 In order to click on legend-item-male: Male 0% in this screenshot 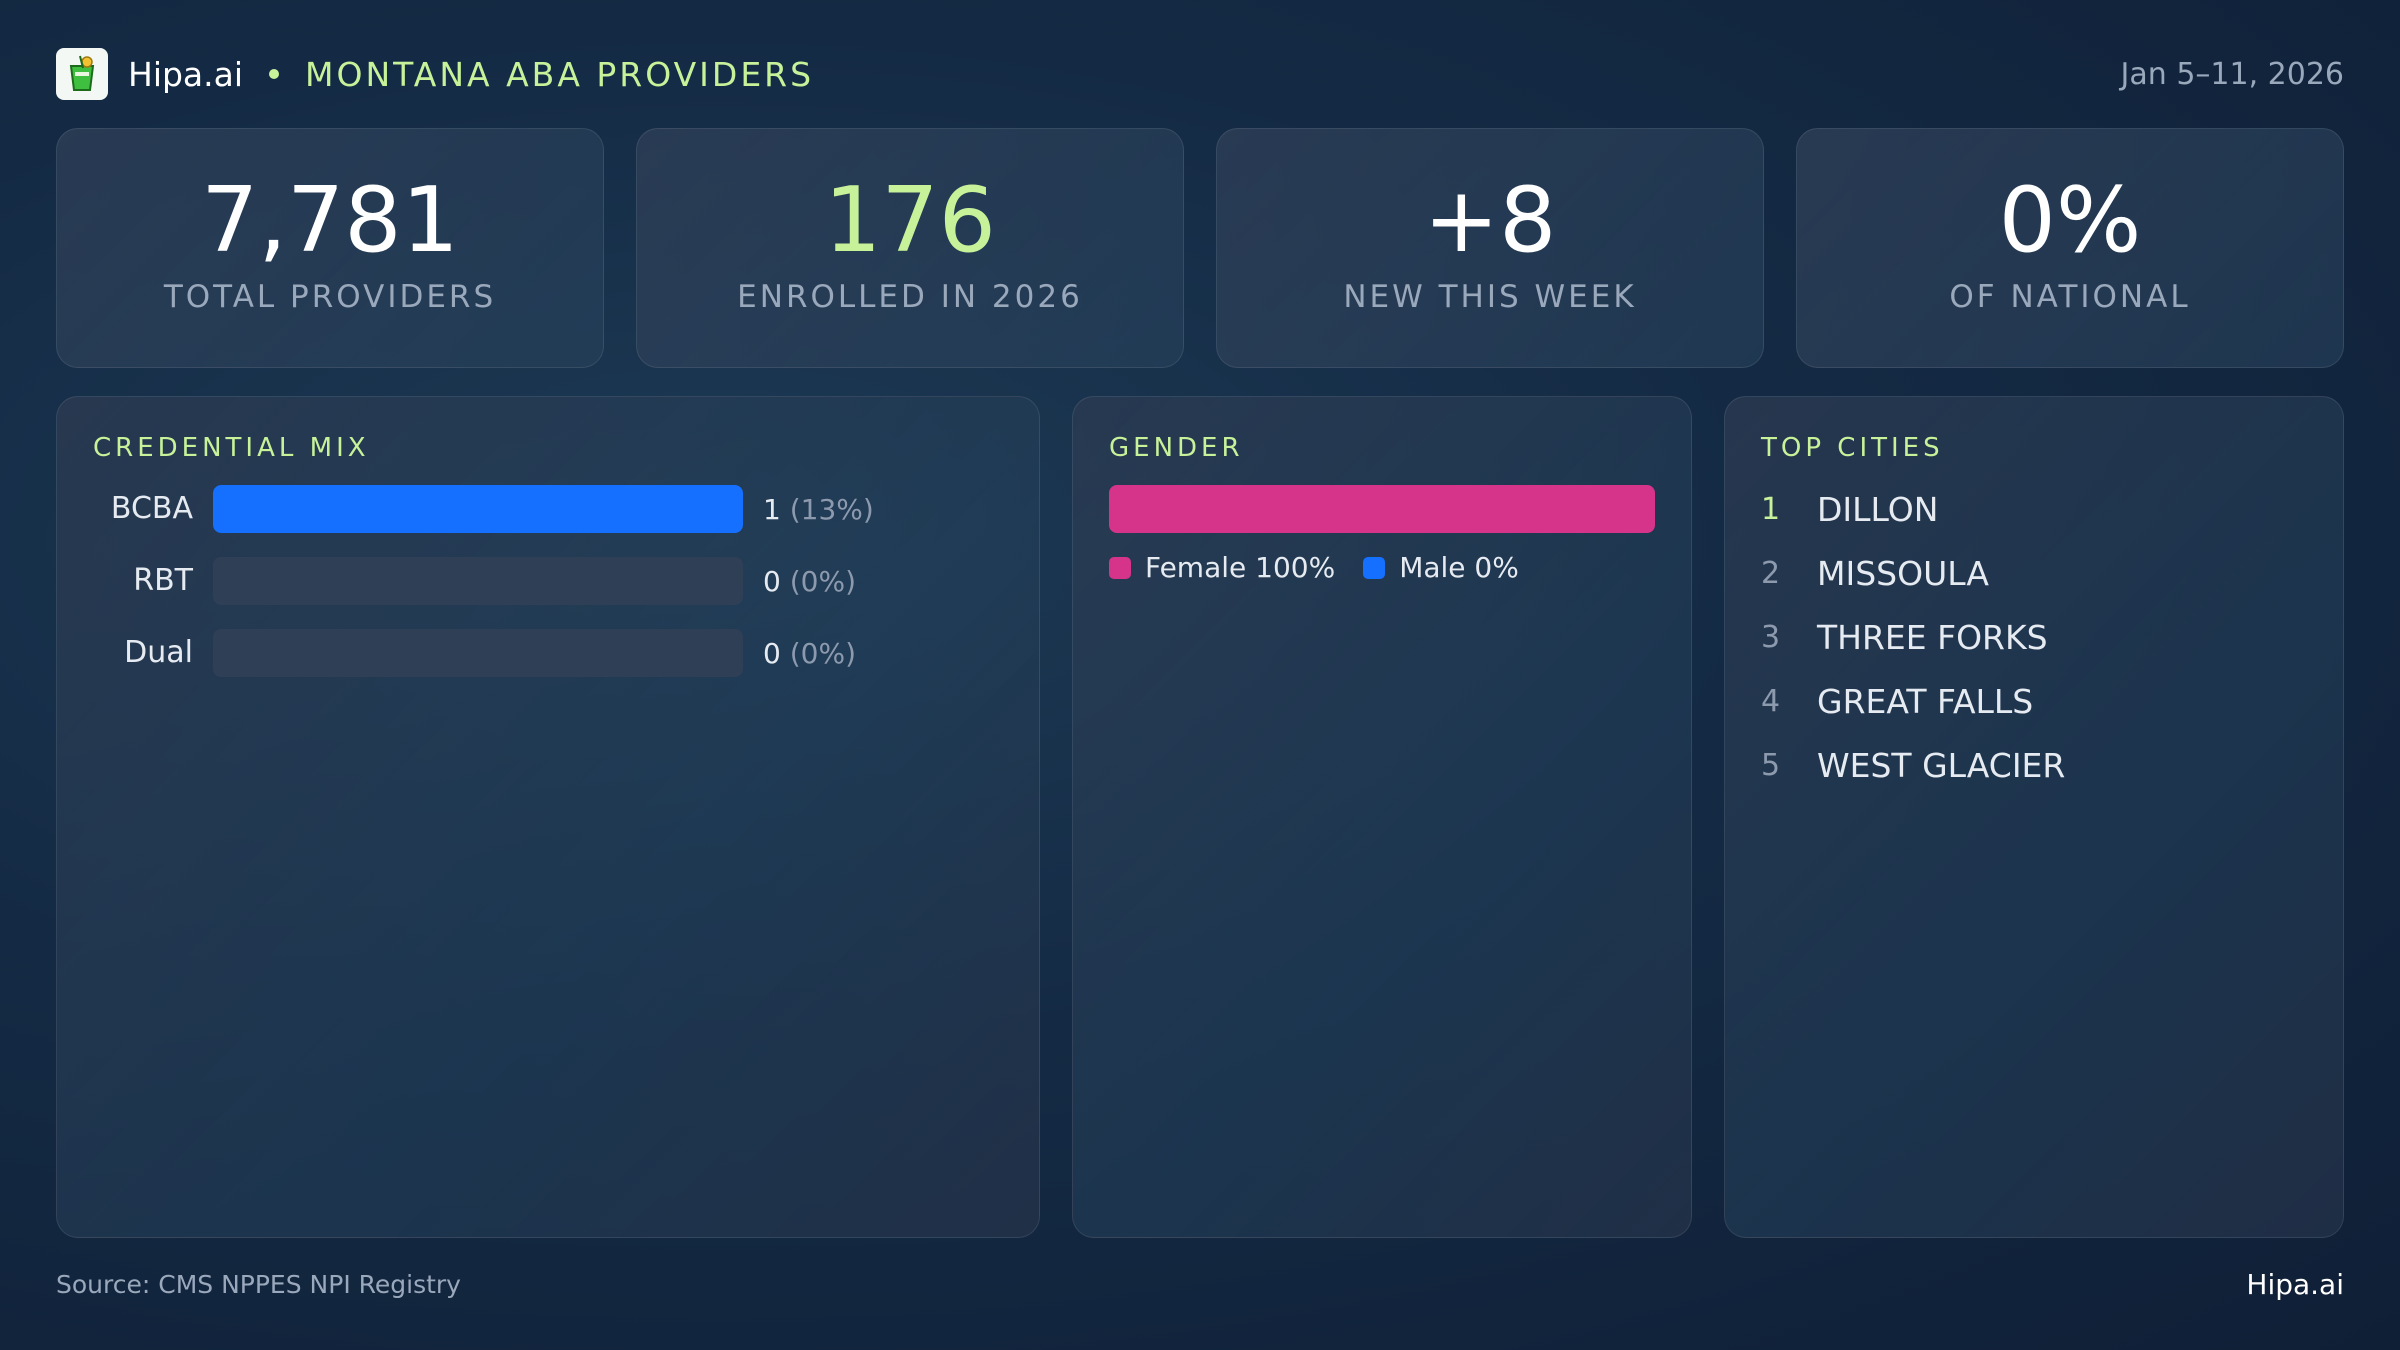, I will do `click(1441, 567)`.